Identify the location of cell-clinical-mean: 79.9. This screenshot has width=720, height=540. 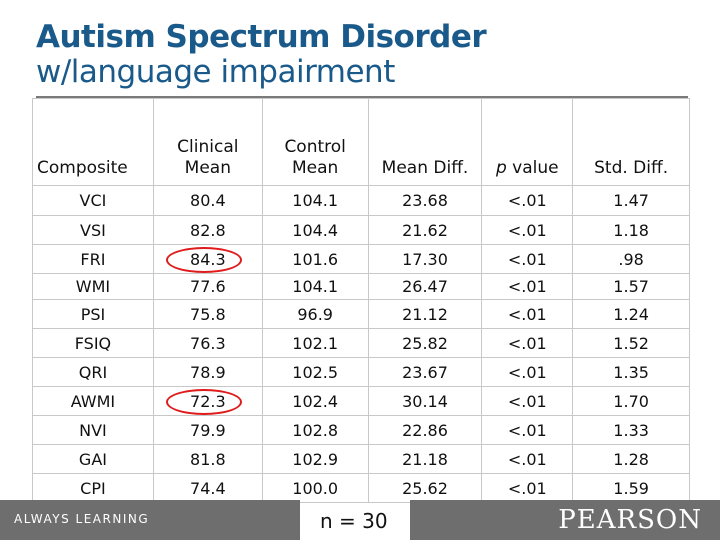
(207, 430).